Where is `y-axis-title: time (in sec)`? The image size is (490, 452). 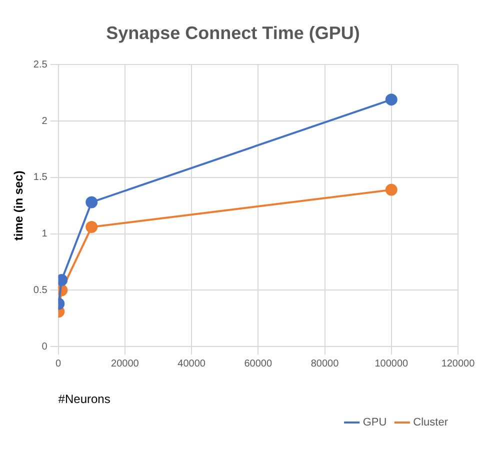
y-axis-title: time (in sec) is located at coordinates (19, 205).